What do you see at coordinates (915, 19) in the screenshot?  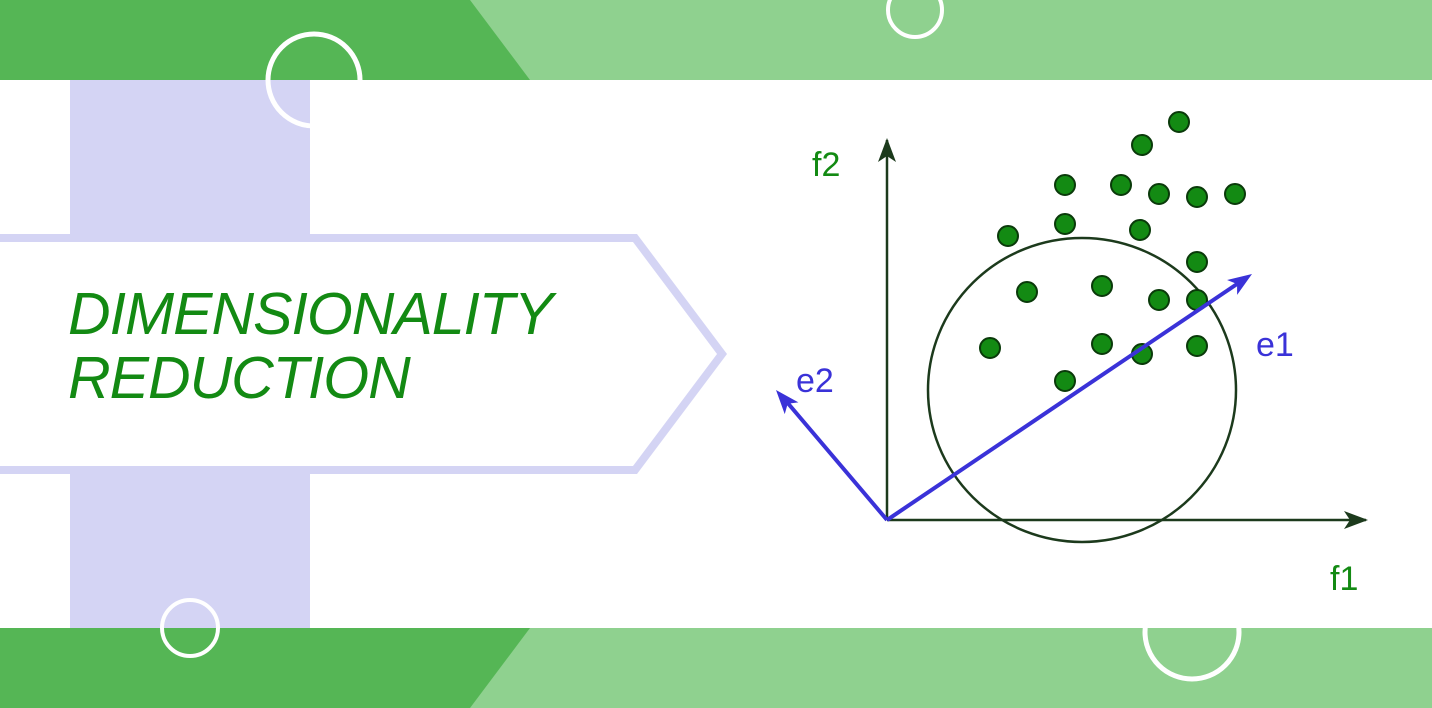 I see `decor-circle-top-middle` at bounding box center [915, 19].